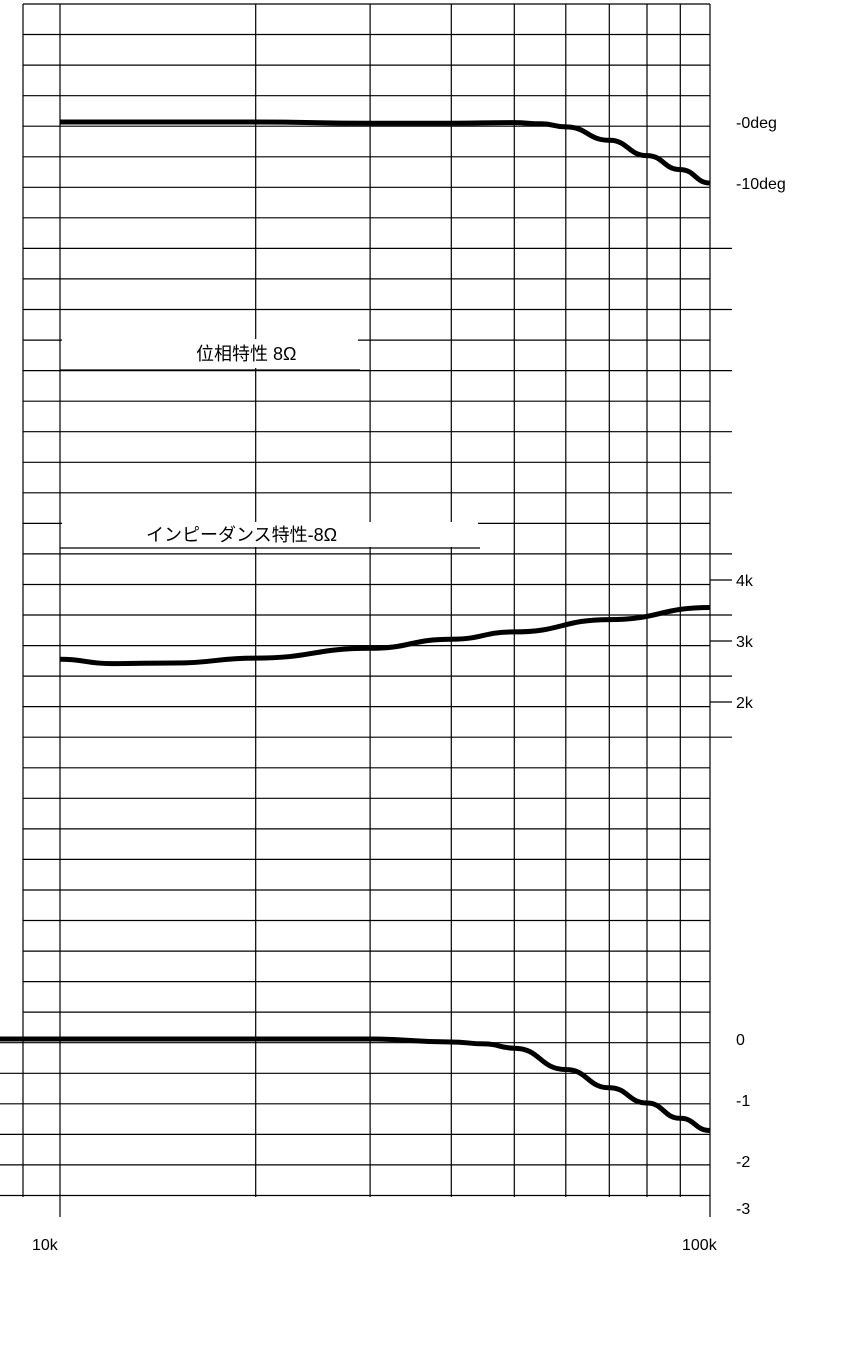 The width and height of the screenshot is (850, 1365). What do you see at coordinates (745, 581) in the screenshot?
I see `y-tick-label: 4k` at bounding box center [745, 581].